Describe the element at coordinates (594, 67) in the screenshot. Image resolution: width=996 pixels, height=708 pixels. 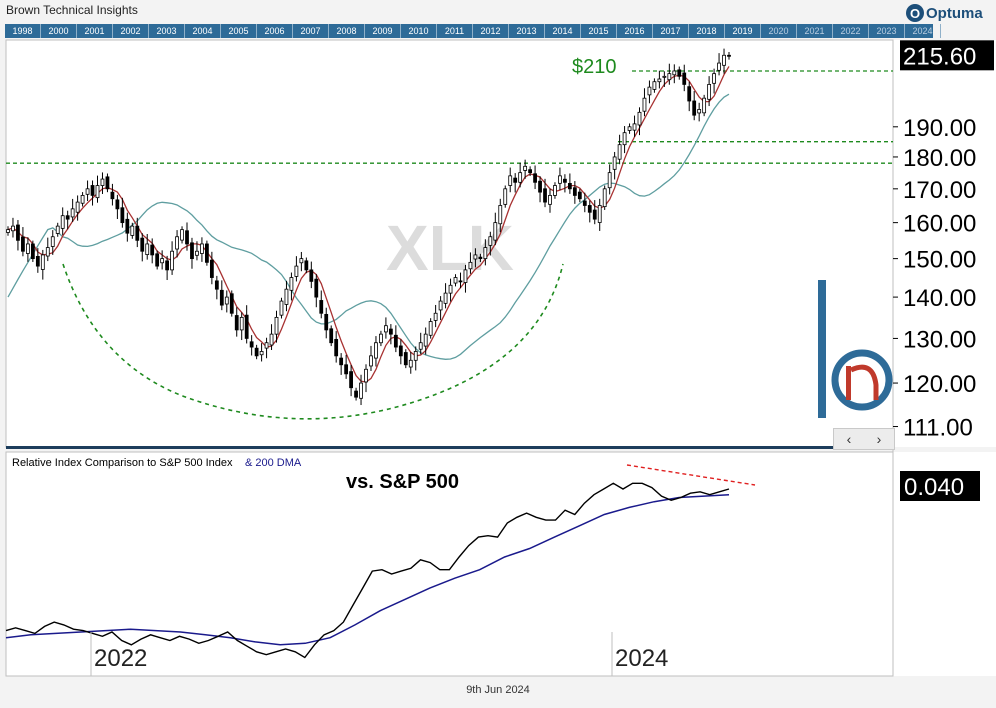
I see `price-level-annotation: $210` at that location.